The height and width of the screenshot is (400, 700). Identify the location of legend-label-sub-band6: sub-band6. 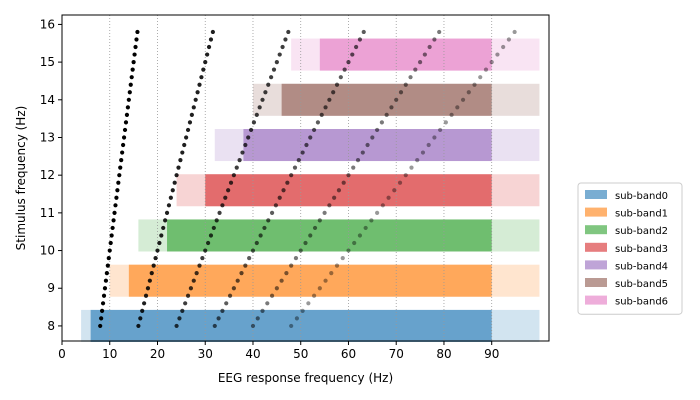
(641, 302).